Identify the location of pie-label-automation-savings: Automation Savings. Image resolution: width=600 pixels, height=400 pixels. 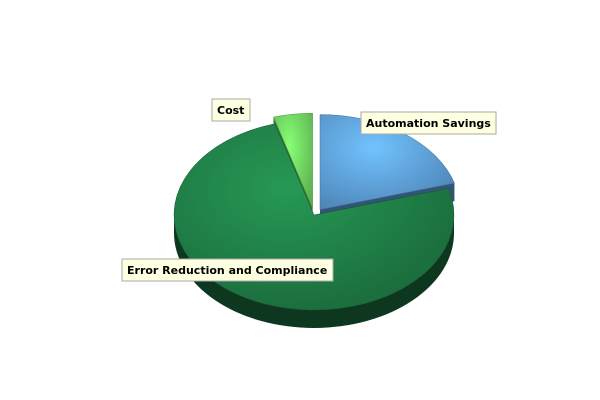
(428, 123).